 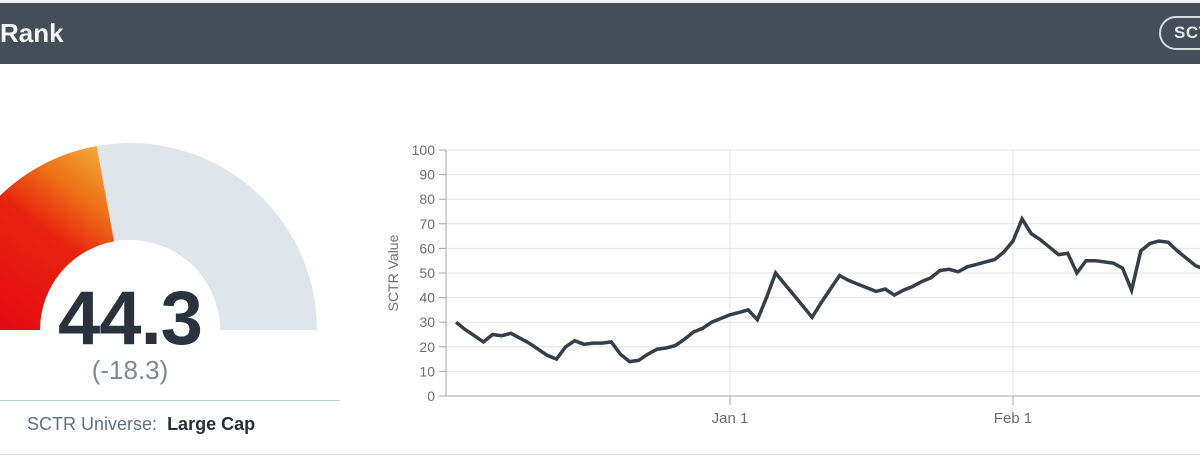 I want to click on y-tick-label: 100, so click(x=424, y=150).